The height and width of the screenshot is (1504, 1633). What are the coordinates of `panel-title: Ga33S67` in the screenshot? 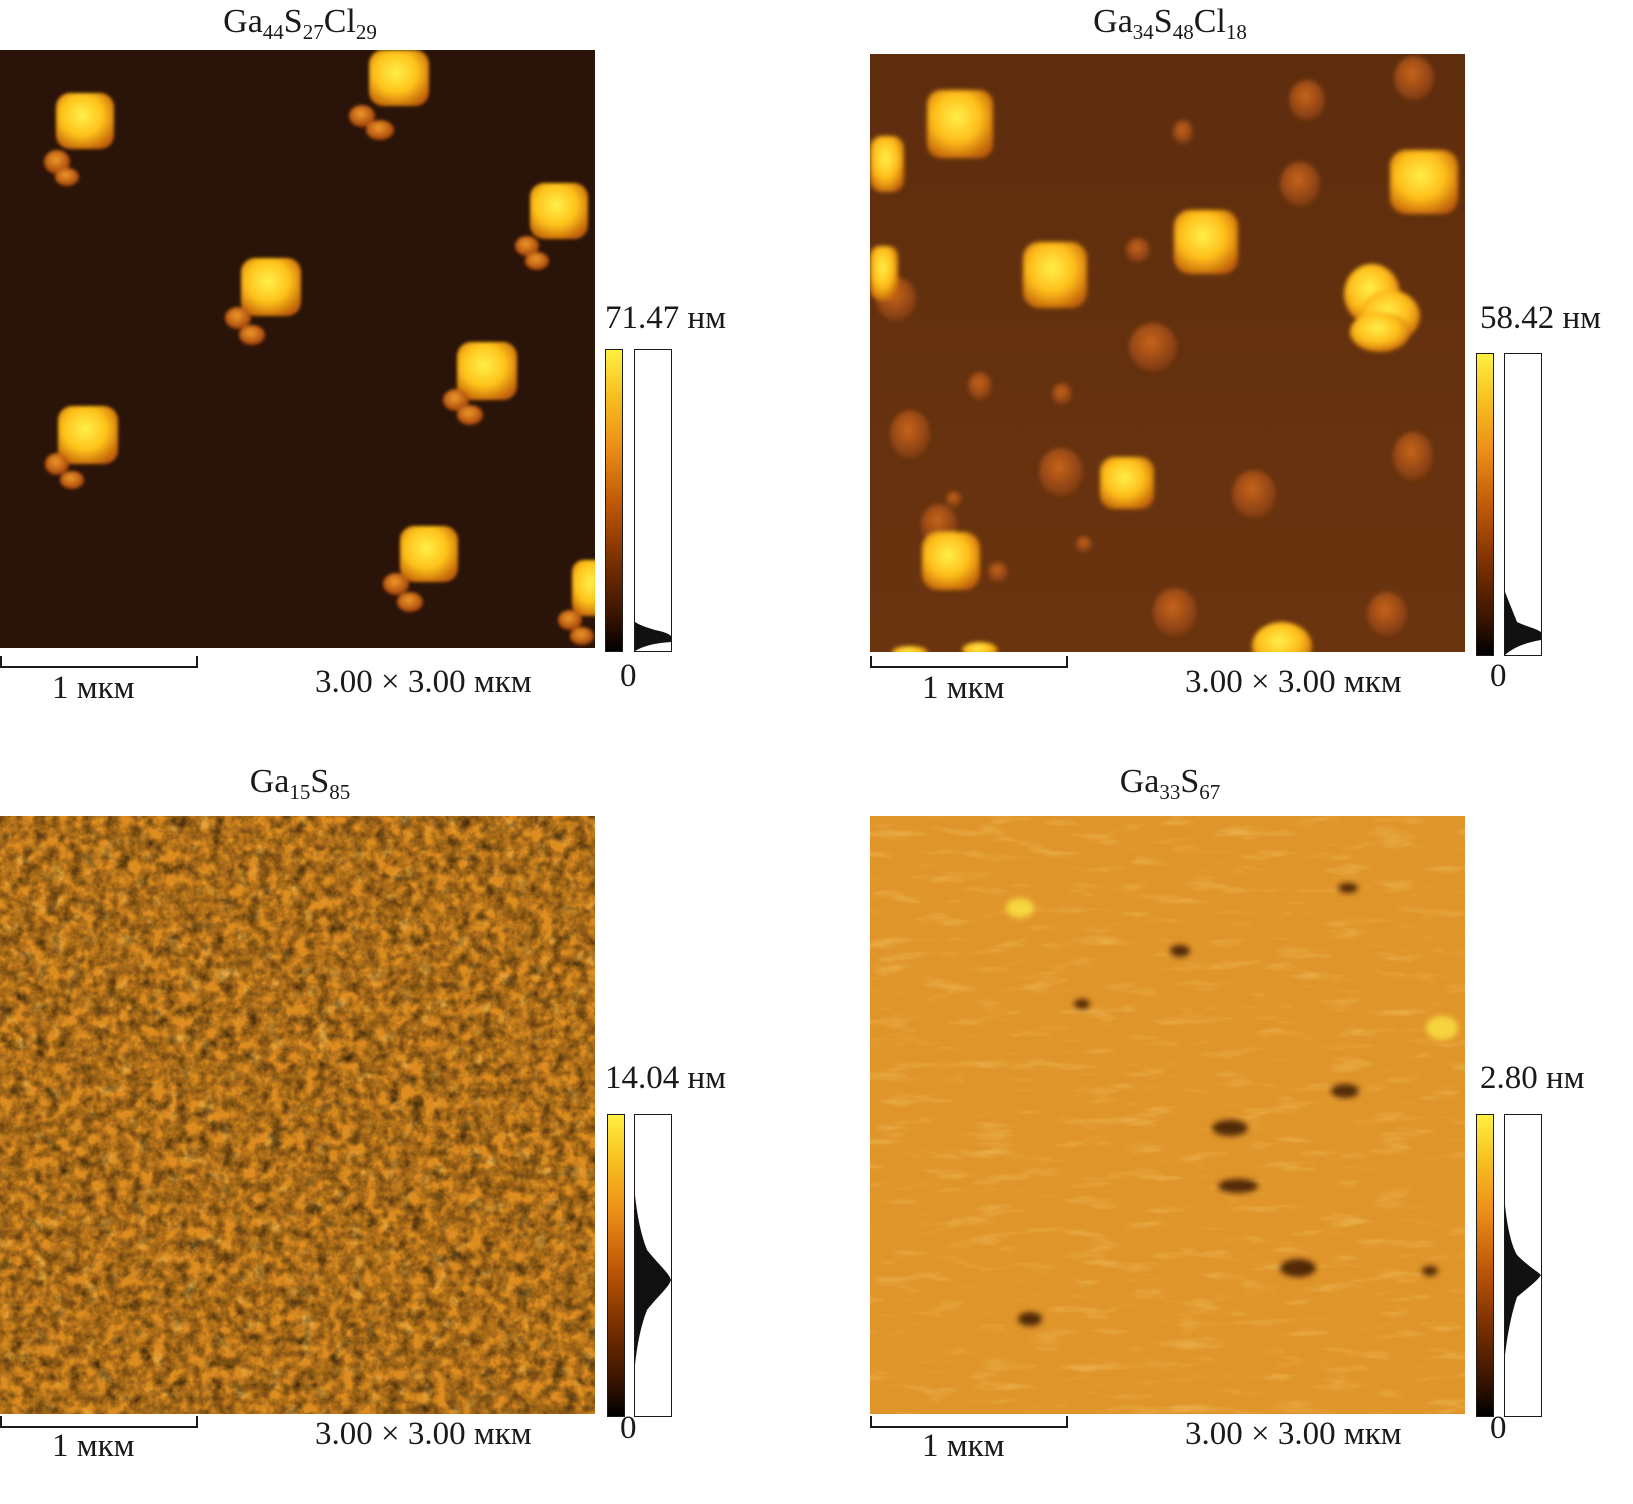 It's located at (1170, 783).